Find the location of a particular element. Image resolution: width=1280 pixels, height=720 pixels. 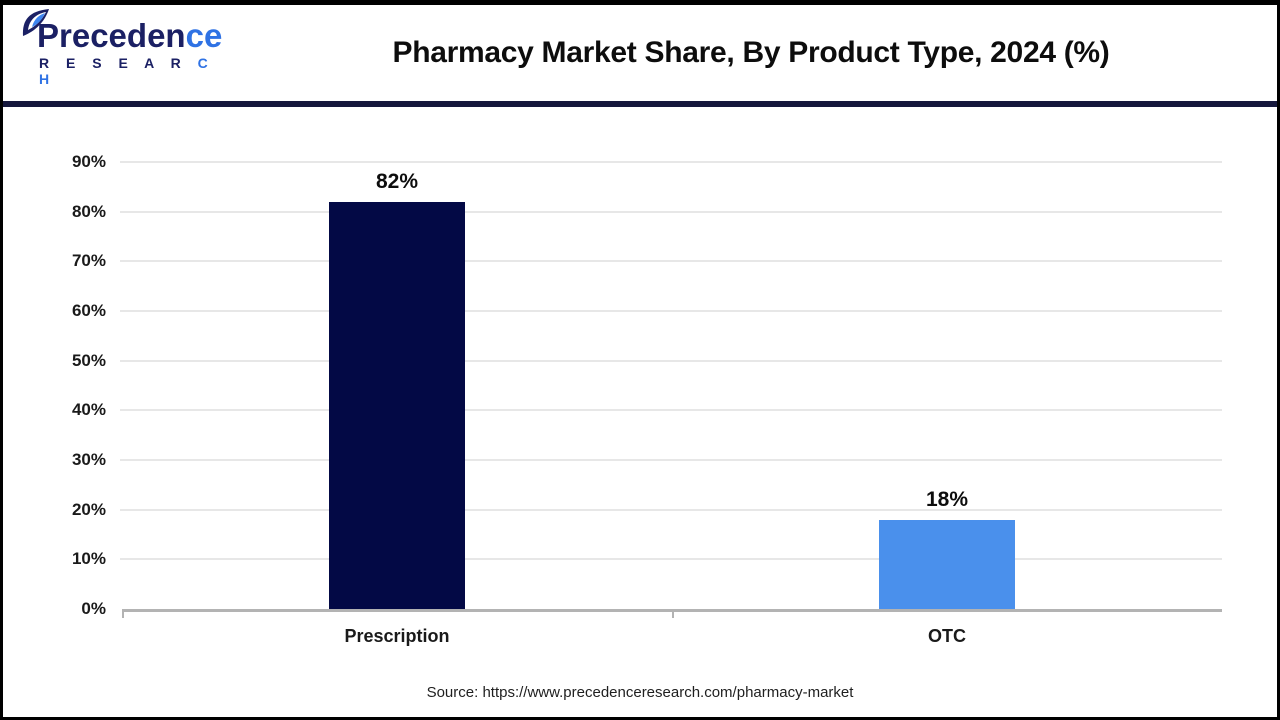

y-tick-label: 0% is located at coordinates (93, 608).